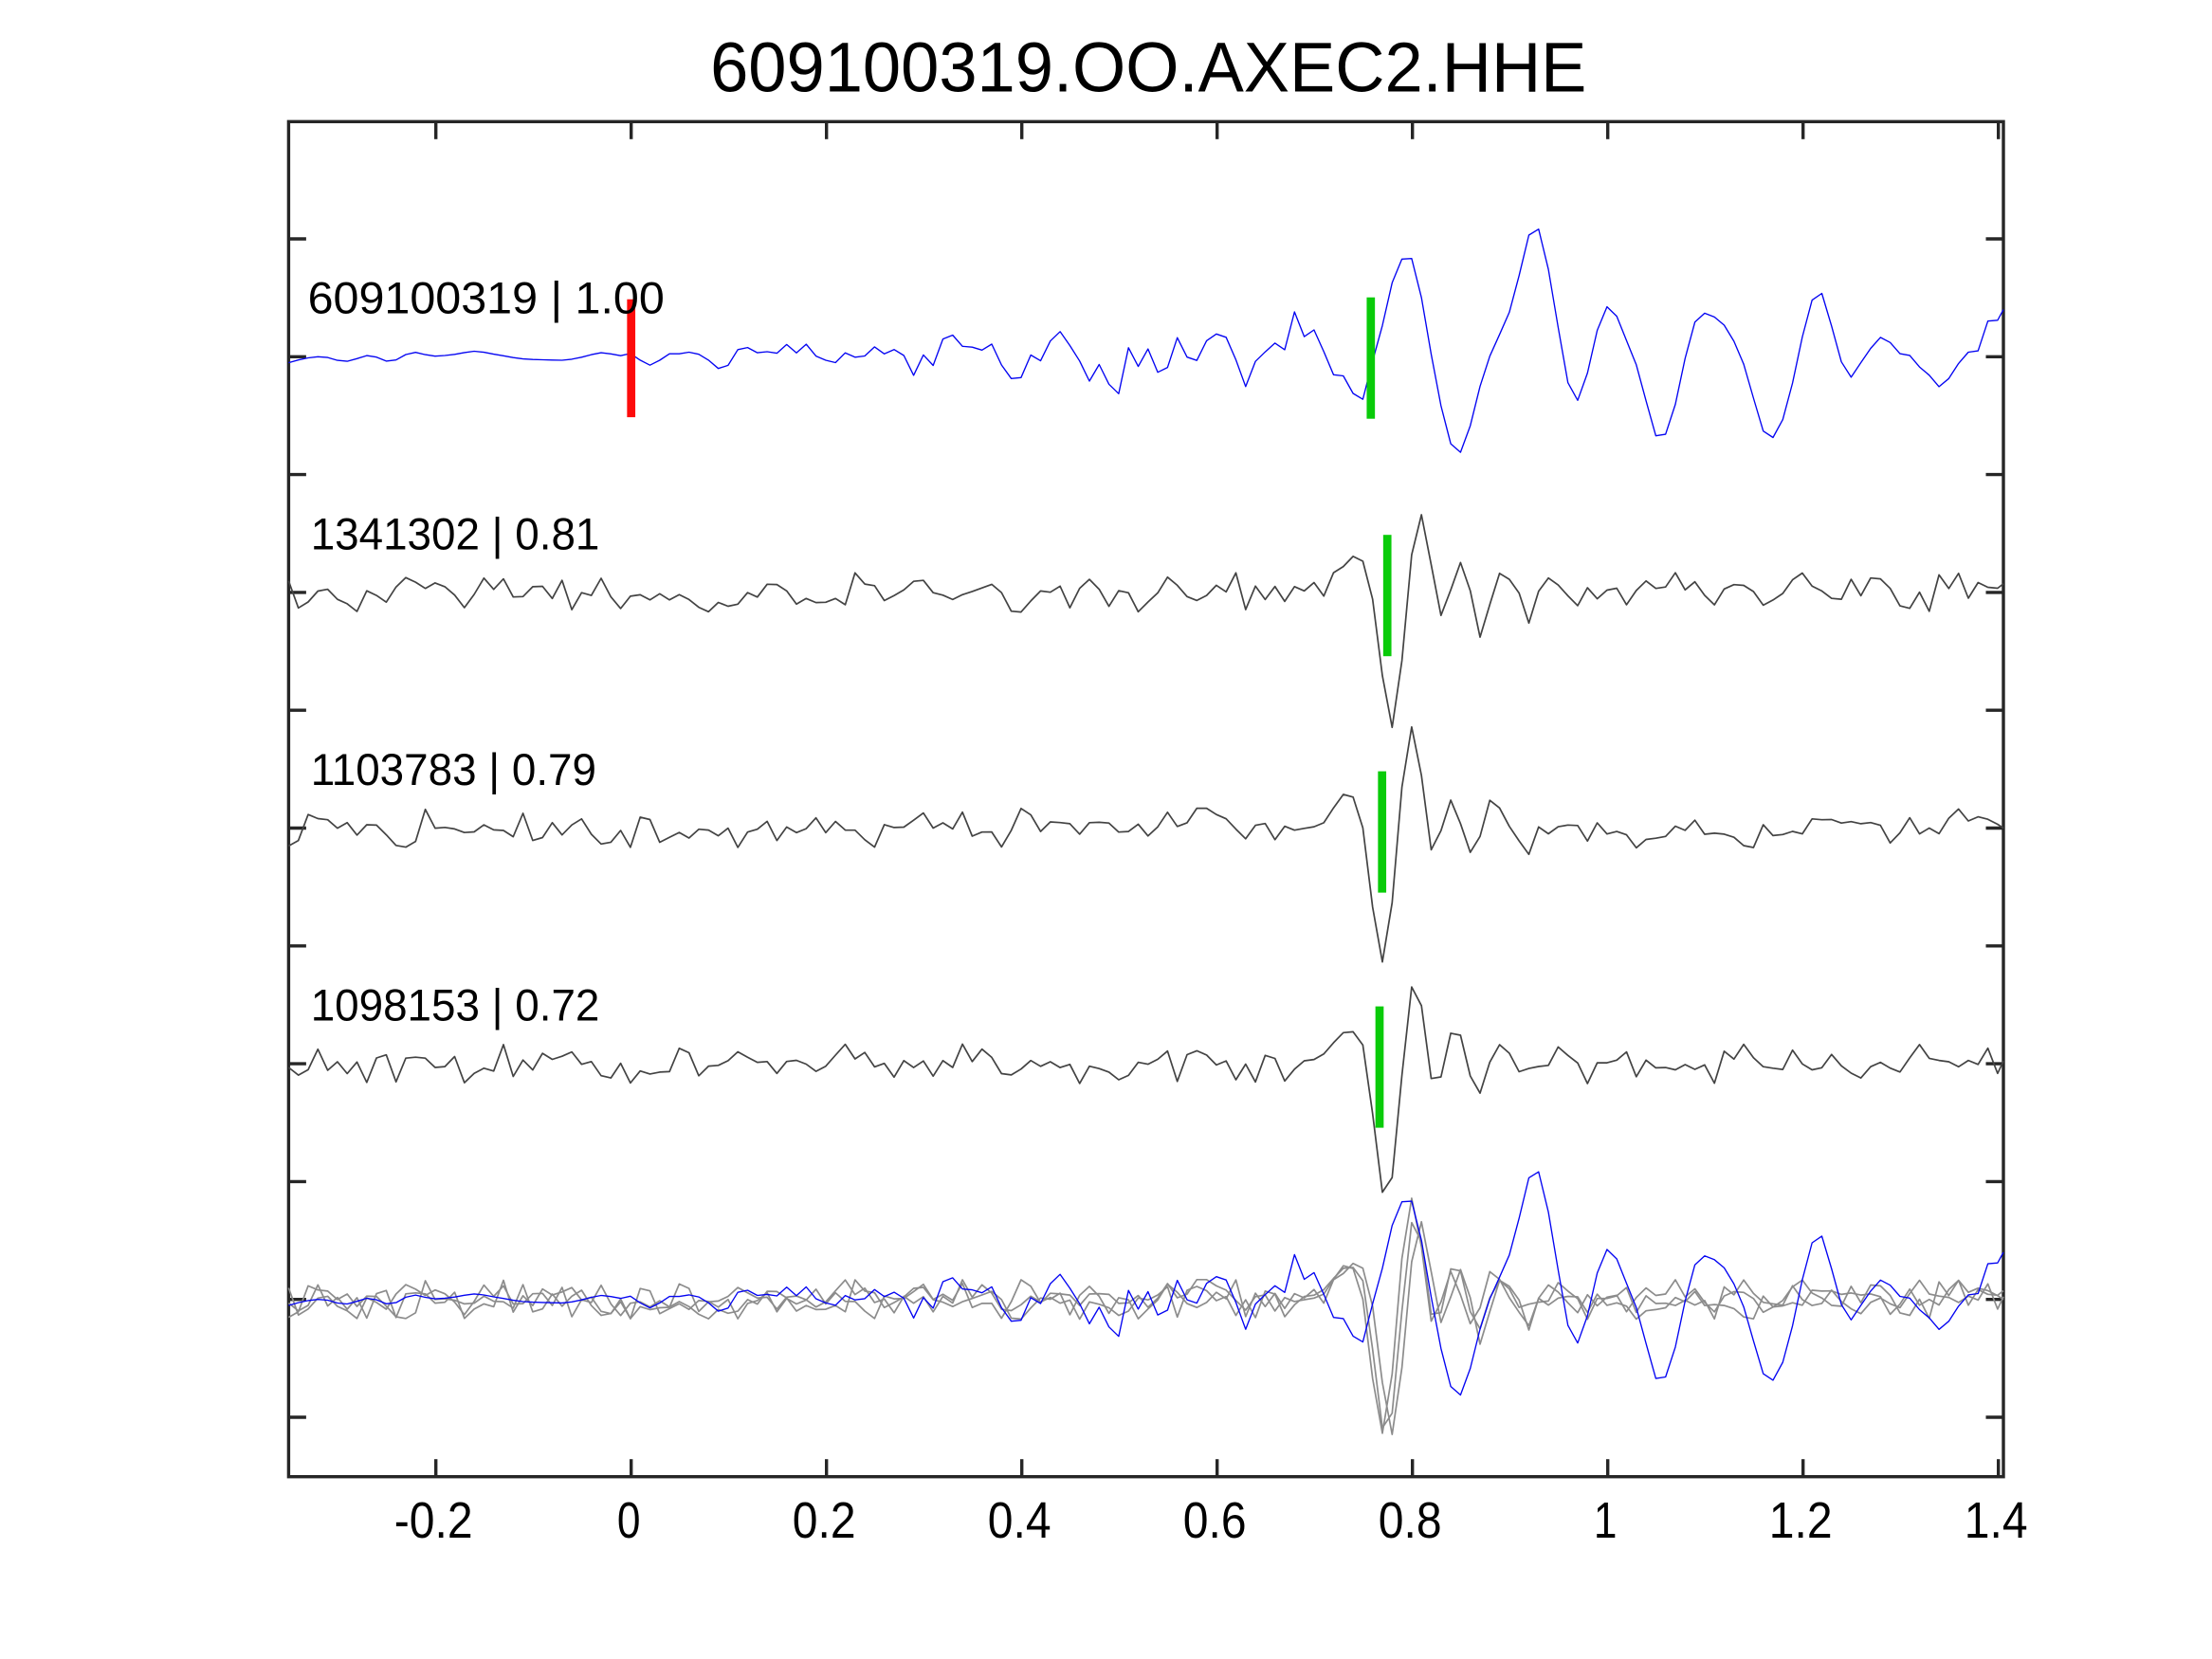 The height and width of the screenshot is (1659, 2212). Describe the element at coordinates (1215, 1520) in the screenshot. I see `svg-text: 0.6` at that location.